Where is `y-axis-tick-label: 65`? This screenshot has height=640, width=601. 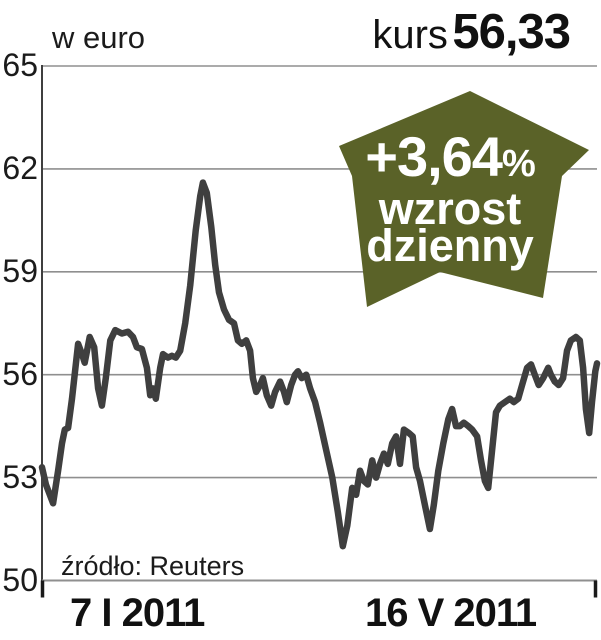 y-axis-tick-label: 65 is located at coordinates (20, 65).